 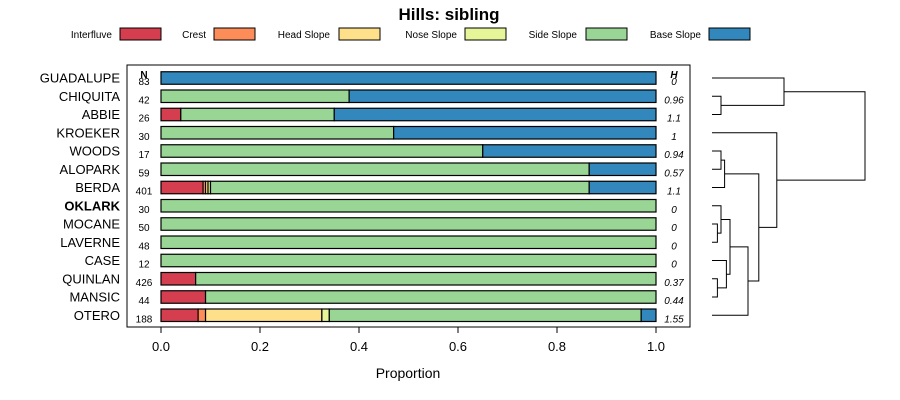 I want to click on bar-row-mansic, so click(x=408, y=297).